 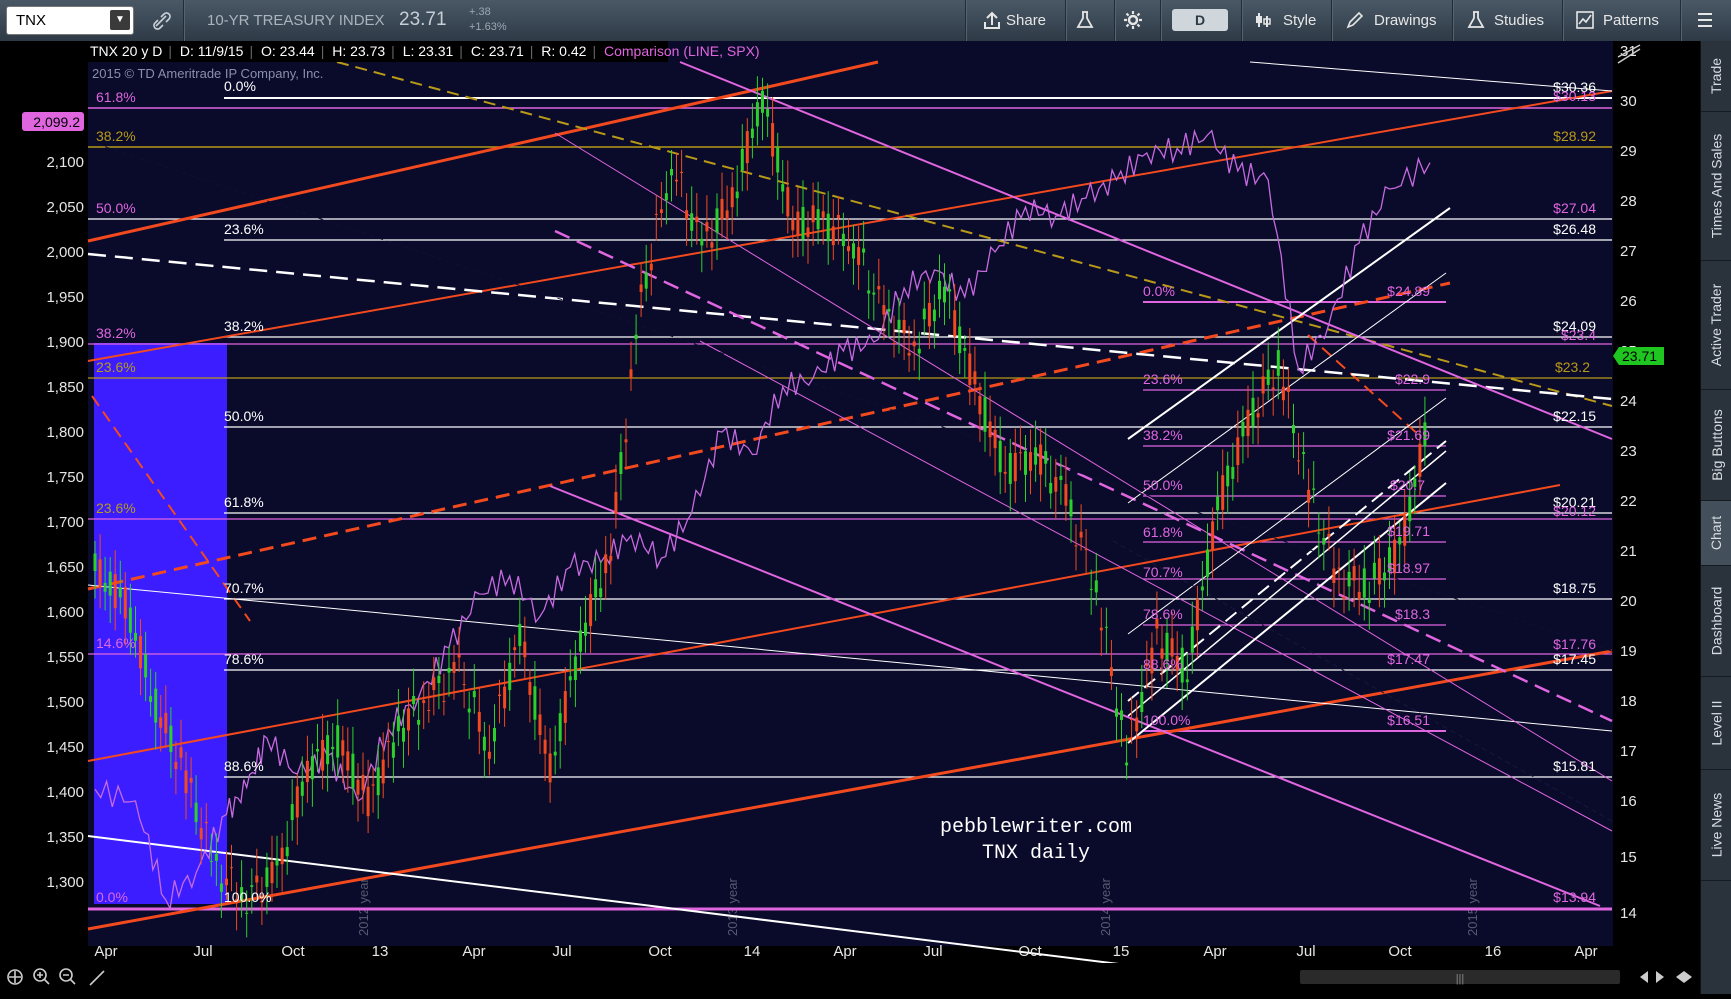 What do you see at coordinates (1354, 20) in the screenshot?
I see `pencil-icon` at bounding box center [1354, 20].